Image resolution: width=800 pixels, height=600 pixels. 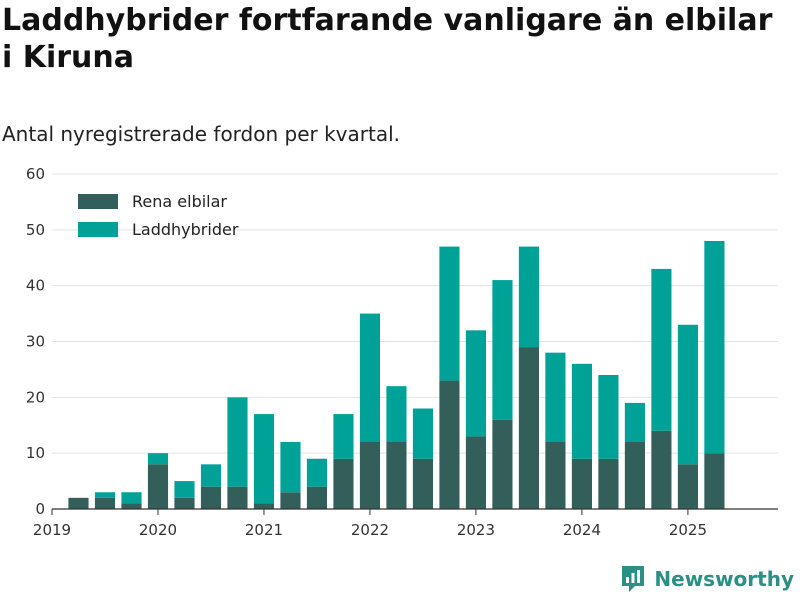 What do you see at coordinates (633, 579) in the screenshot?
I see `newsworthy-logo-icon` at bounding box center [633, 579].